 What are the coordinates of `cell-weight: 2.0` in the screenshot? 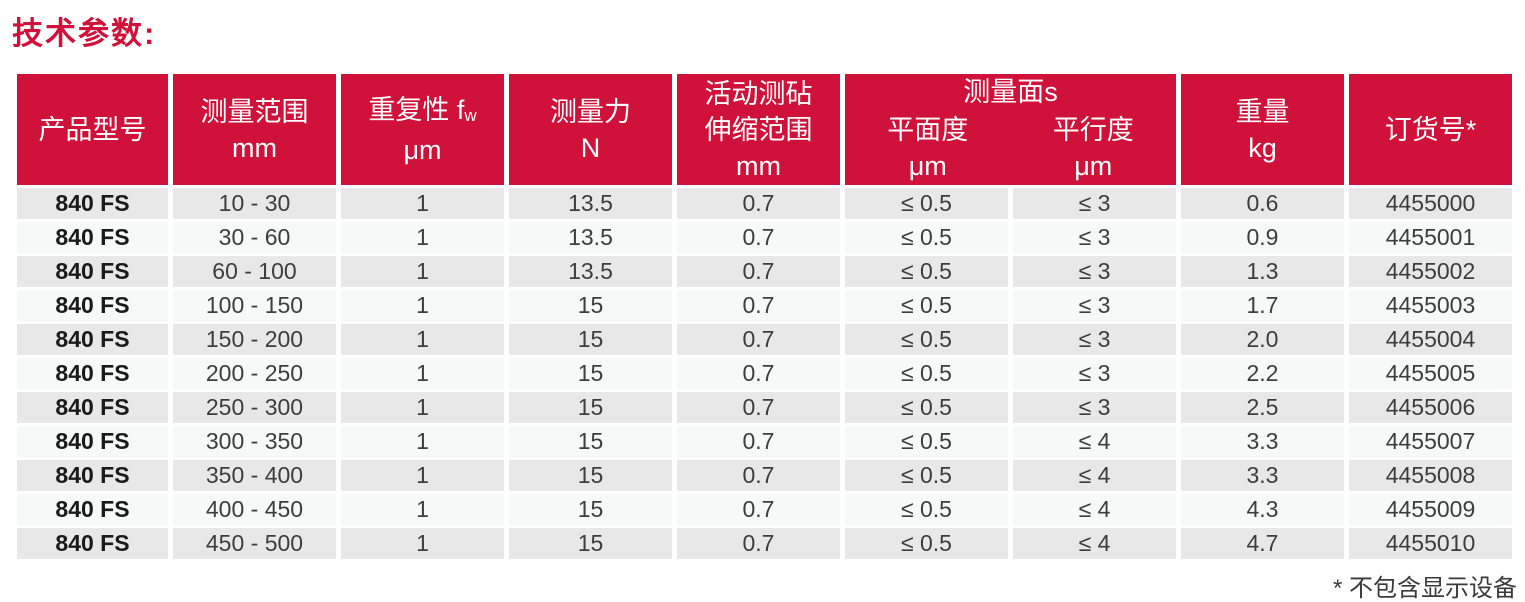 It's located at (1262, 339).